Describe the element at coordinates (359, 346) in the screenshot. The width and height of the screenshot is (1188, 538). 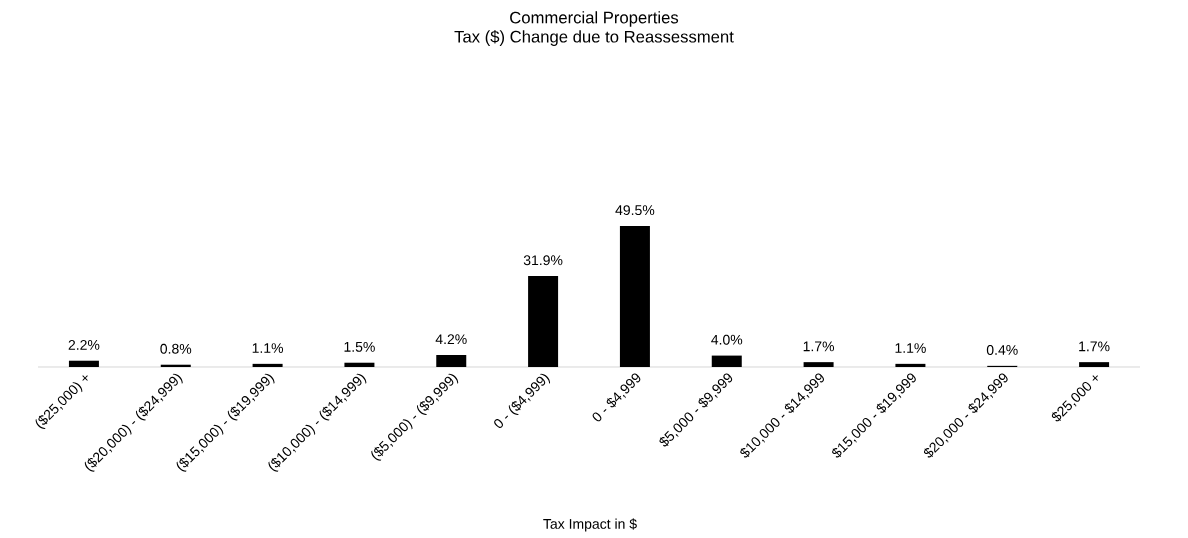
I see `data-label: 1.5%` at that location.